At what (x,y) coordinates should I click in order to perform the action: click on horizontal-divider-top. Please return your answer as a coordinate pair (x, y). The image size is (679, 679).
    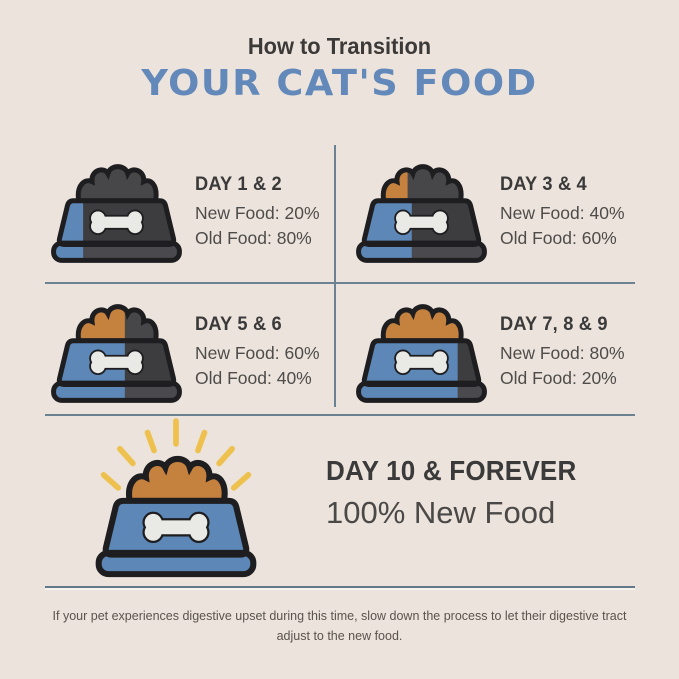
    Looking at the image, I should click on (340, 283).